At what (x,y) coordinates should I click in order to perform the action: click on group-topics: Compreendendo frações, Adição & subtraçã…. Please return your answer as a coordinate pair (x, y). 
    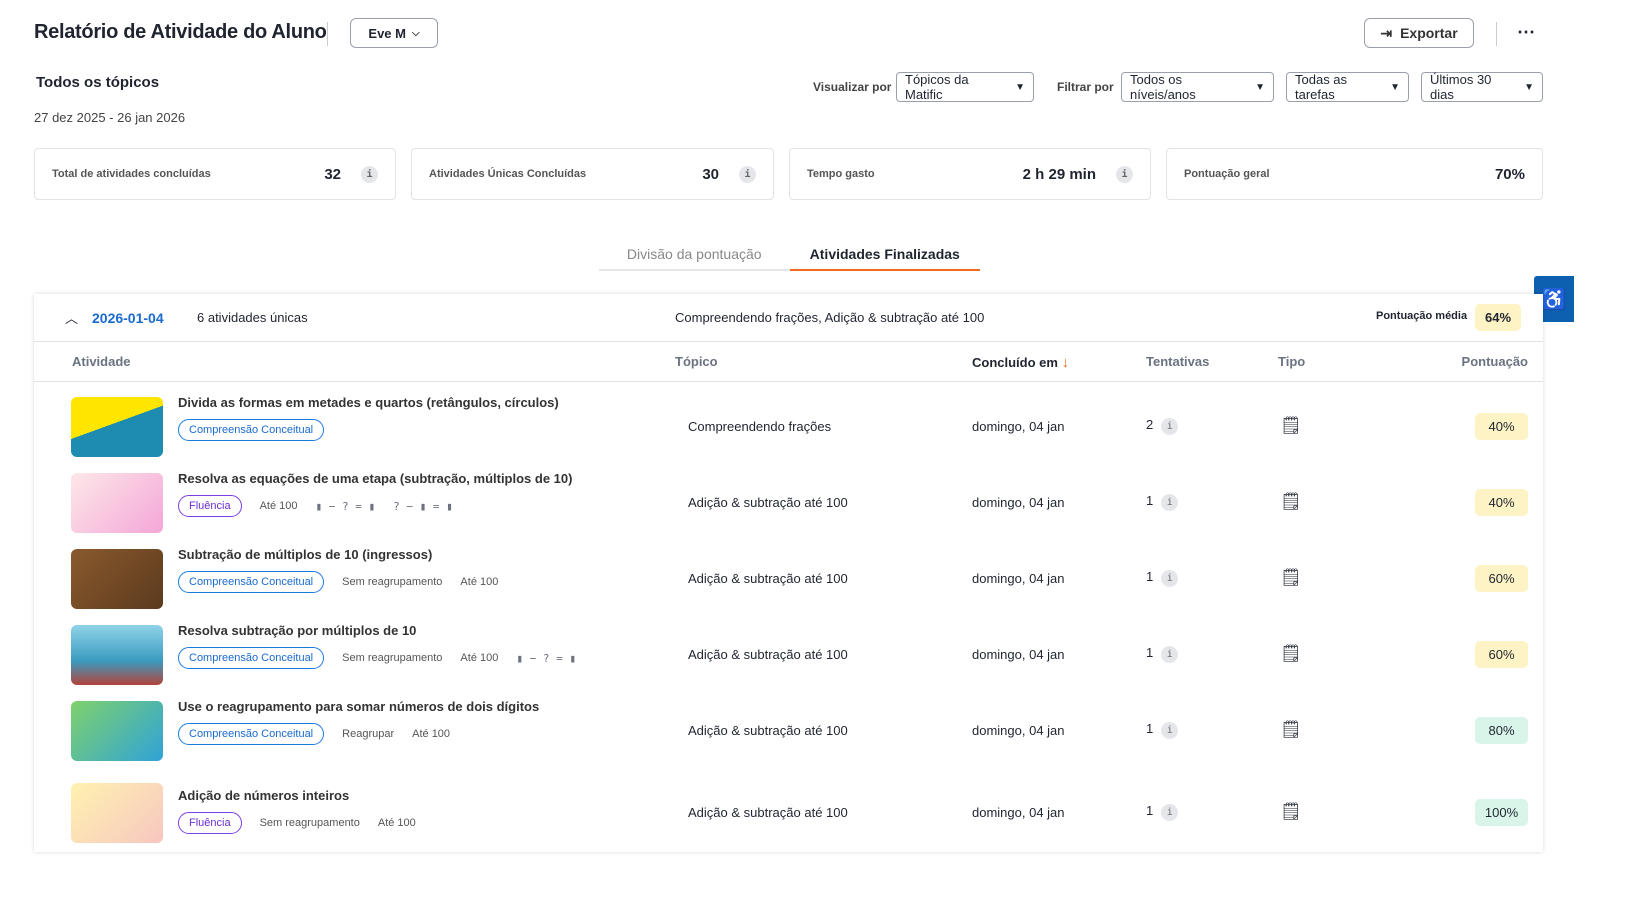
    Looking at the image, I should click on (830, 317).